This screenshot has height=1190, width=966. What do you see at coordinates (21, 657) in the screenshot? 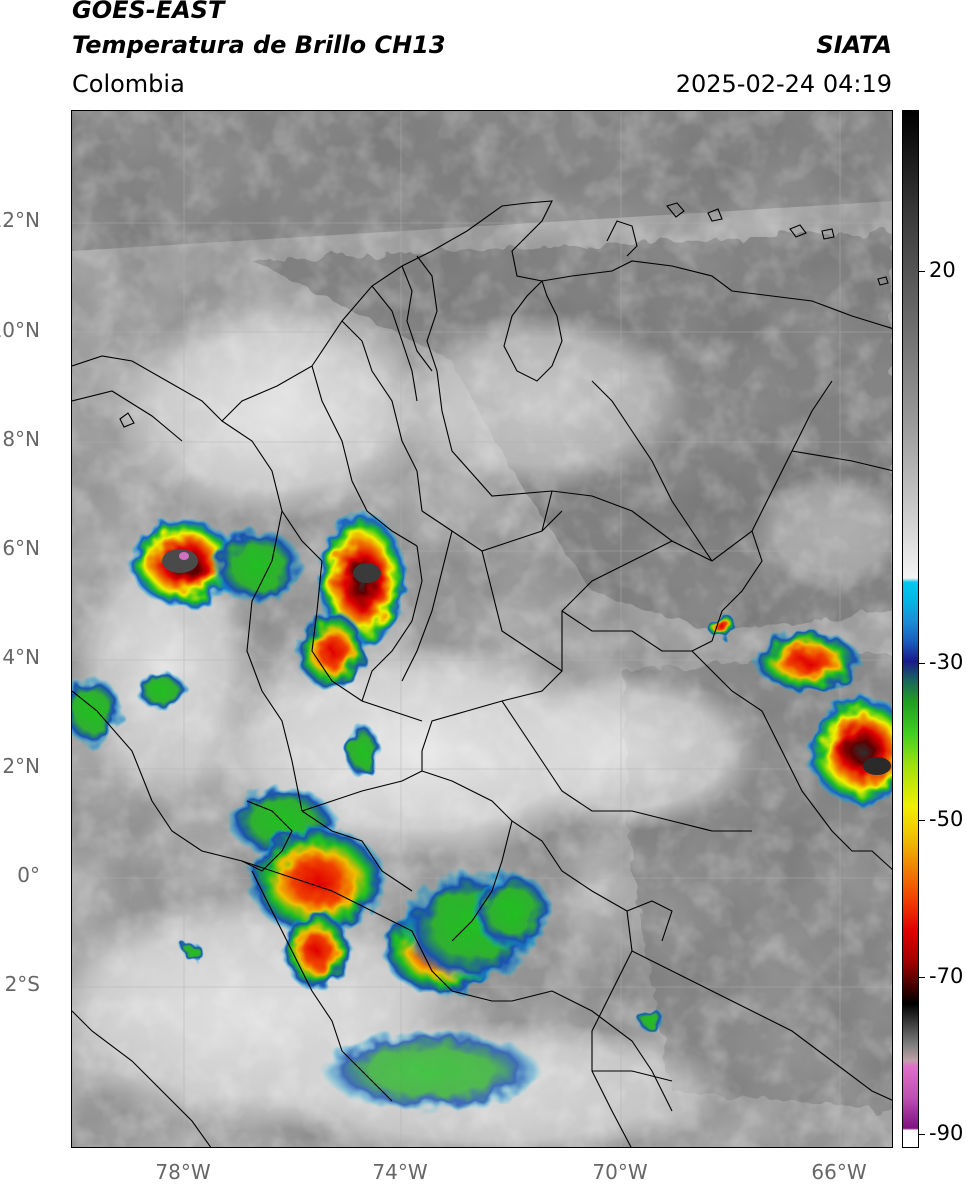
I see `lat-tick-label: 4°N` at bounding box center [21, 657].